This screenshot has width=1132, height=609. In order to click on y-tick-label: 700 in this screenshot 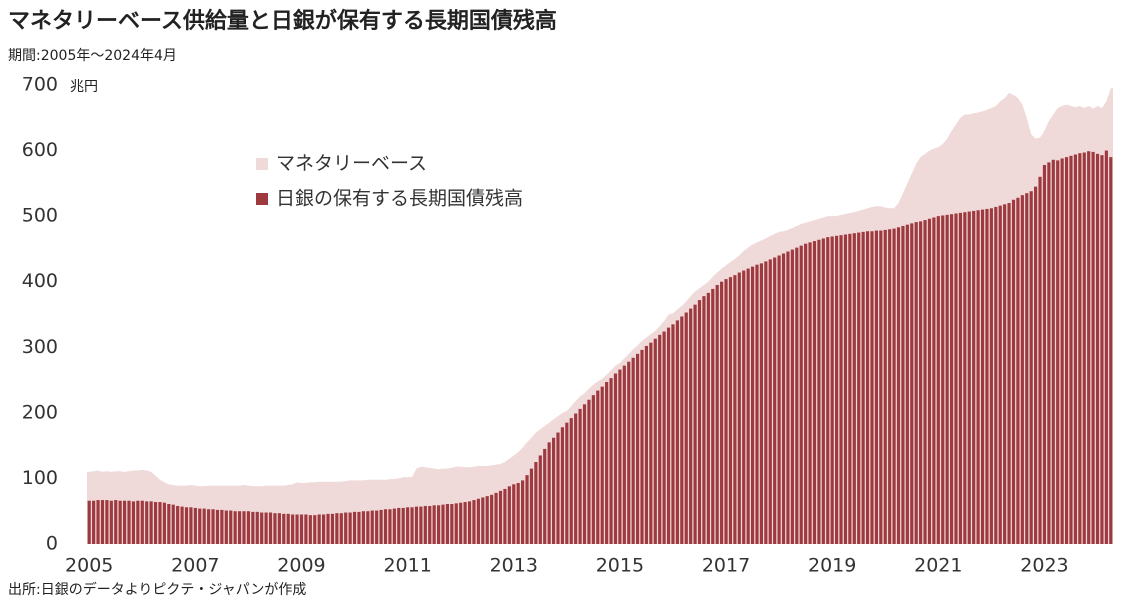, I will do `click(40, 85)`.